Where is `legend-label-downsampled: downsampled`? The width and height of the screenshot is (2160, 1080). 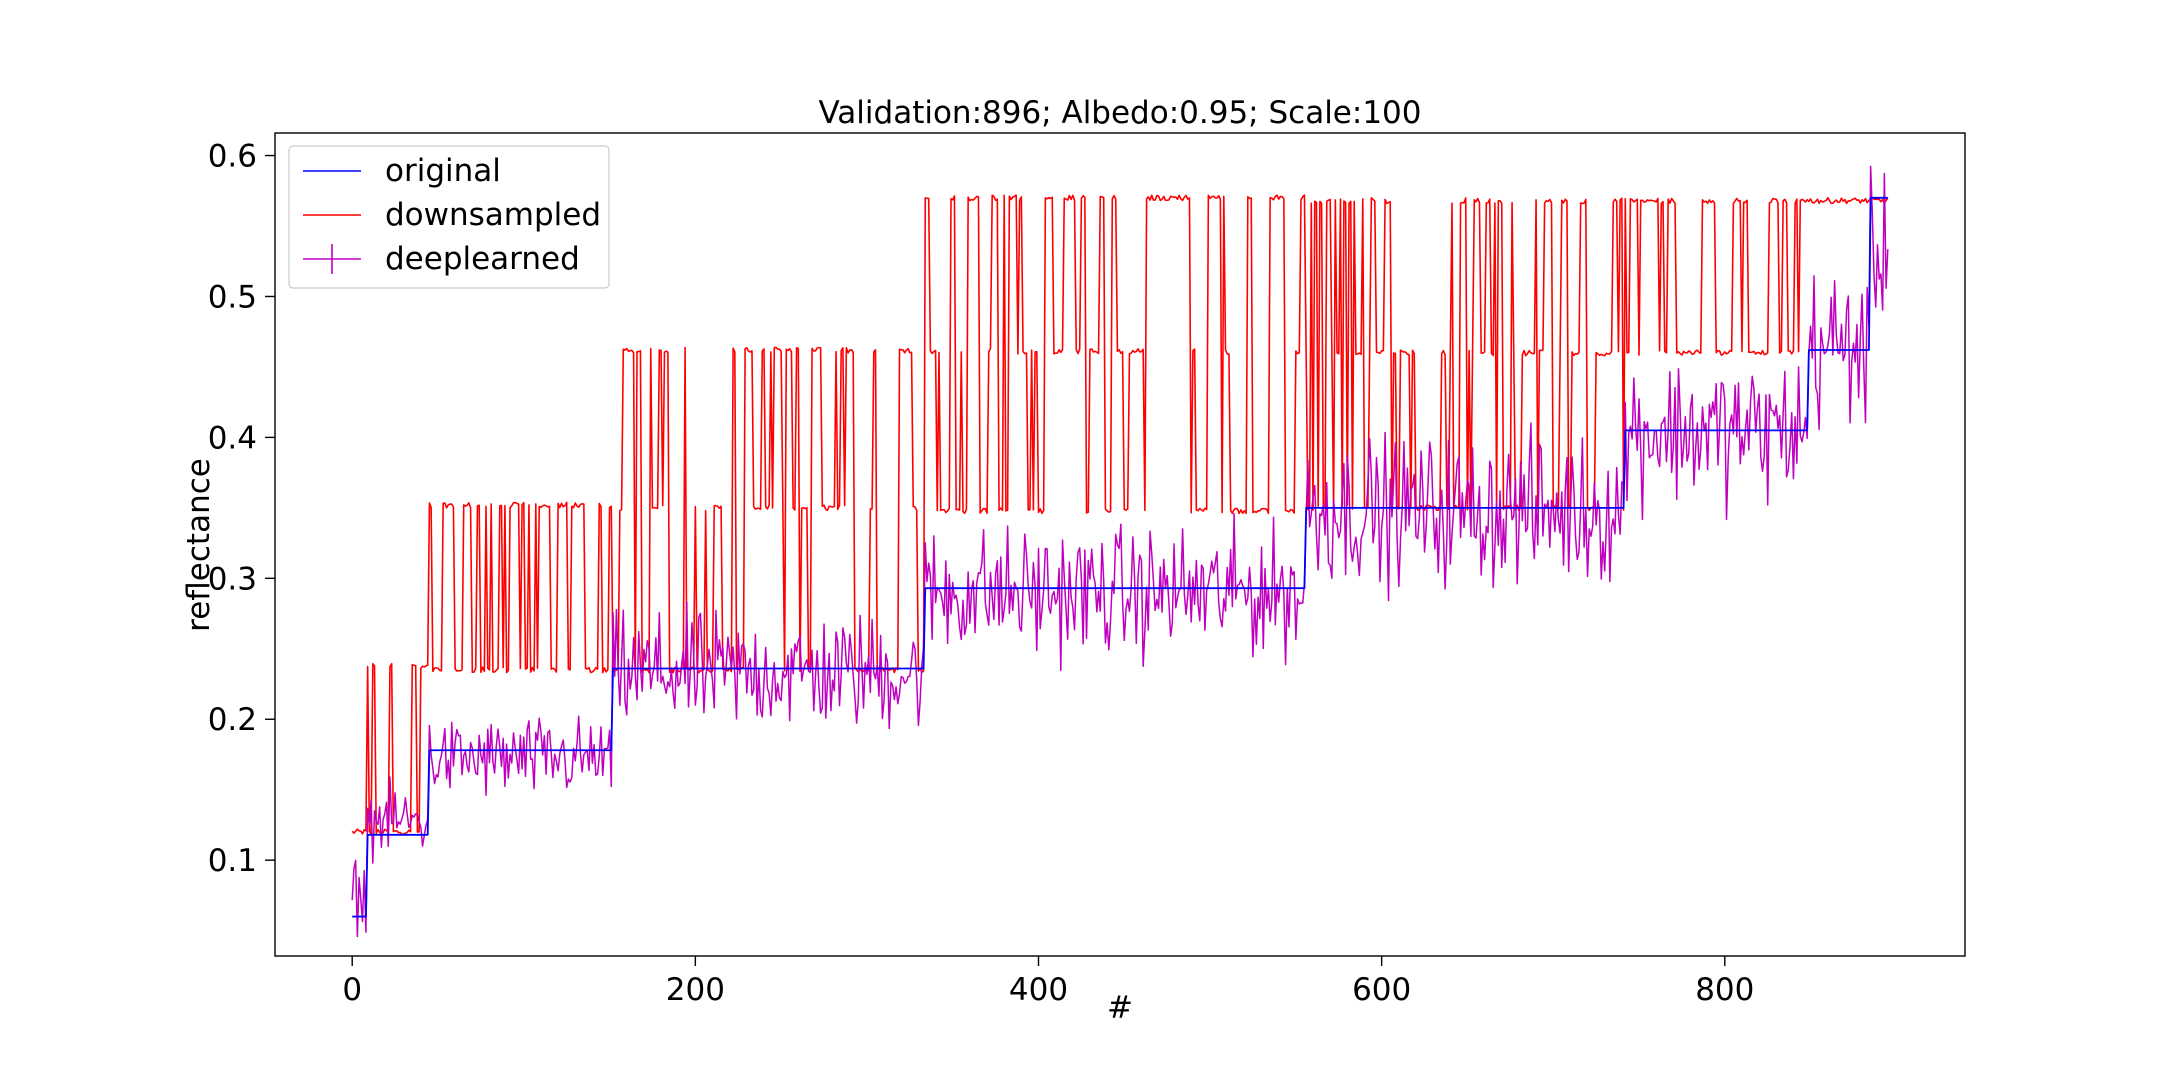
legend-label-downsampled: downsampled is located at coordinates (493, 215).